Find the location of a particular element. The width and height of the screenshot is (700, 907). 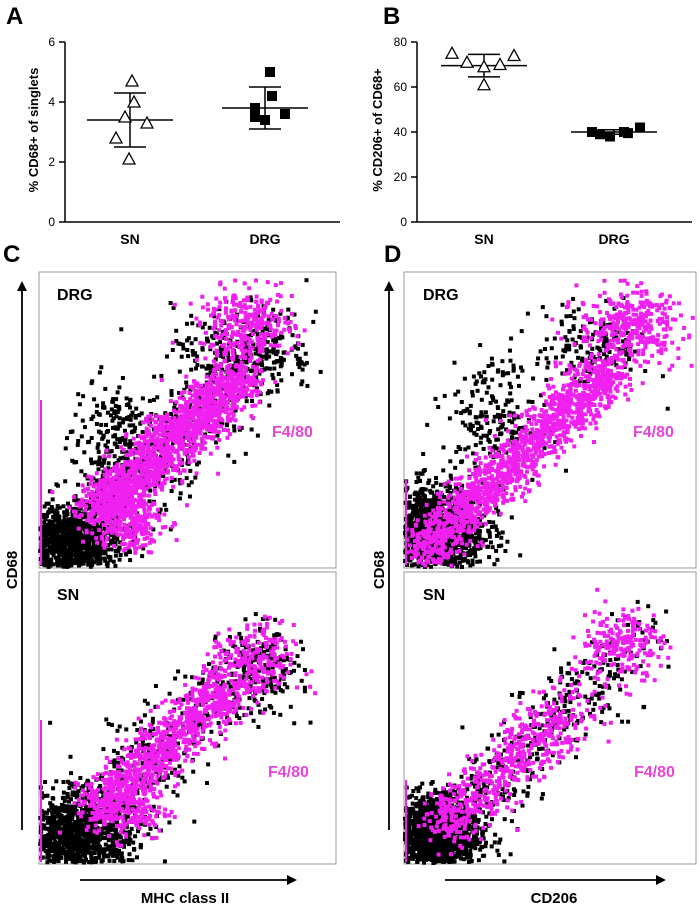

panel-letter-a: A is located at coordinates (14, 16).